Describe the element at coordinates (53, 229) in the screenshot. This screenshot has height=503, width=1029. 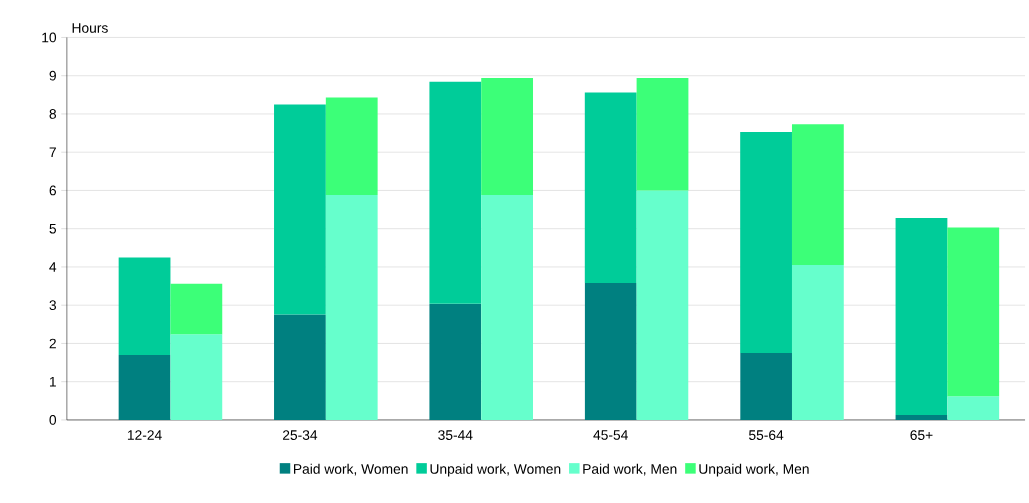
I see `y-tick-label: 5` at that location.